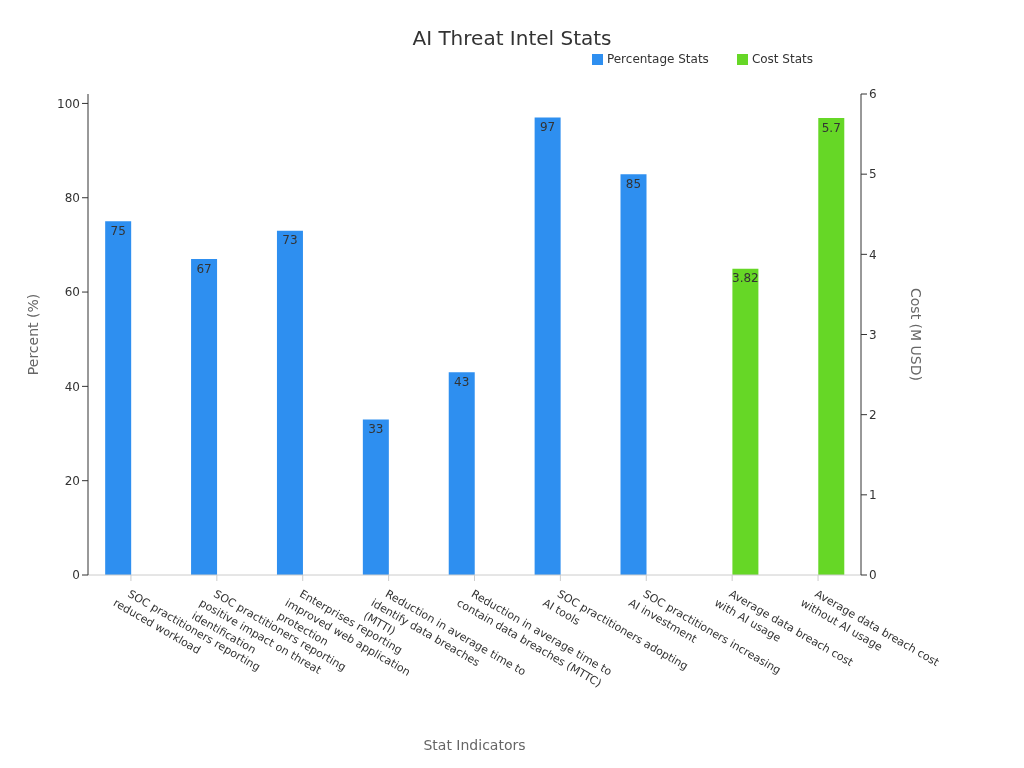  I want to click on y2-axis-title: Cost (M USD), so click(916, 334).